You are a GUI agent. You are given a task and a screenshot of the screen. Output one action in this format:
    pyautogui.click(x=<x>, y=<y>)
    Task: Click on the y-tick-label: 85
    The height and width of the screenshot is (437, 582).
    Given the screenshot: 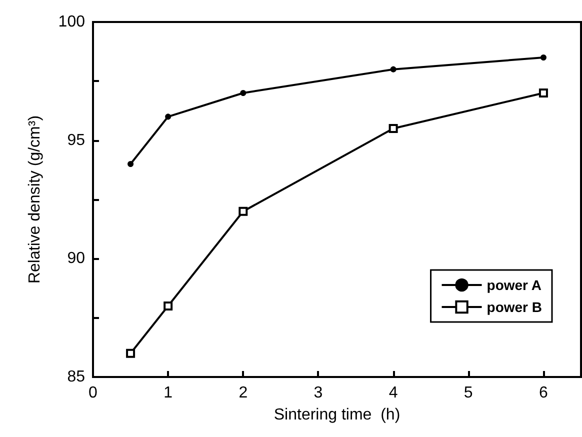 What is the action you would take?
    pyautogui.click(x=76, y=377)
    